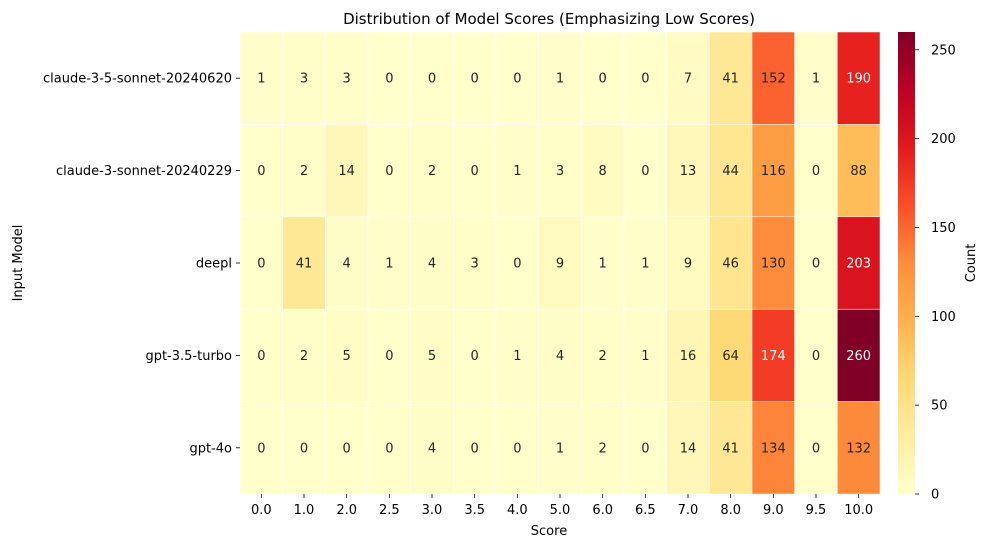  I want to click on cell-value-label: 130, so click(773, 264).